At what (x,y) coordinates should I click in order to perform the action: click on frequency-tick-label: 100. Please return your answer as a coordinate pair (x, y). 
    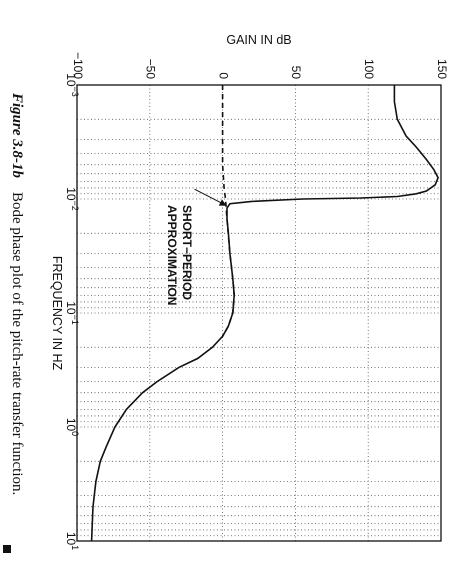
    Looking at the image, I should click on (72, 427).